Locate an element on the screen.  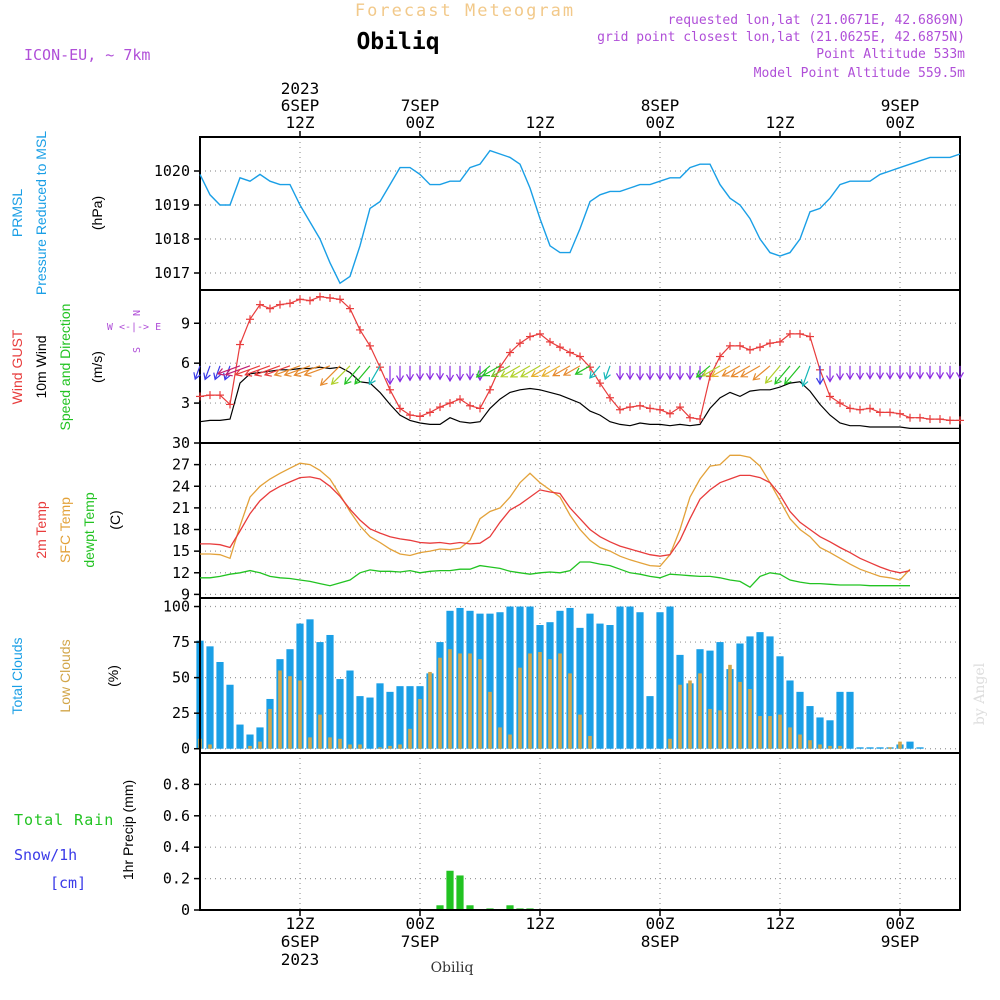
y-tick-label: 9 is located at coordinates (185, 594).